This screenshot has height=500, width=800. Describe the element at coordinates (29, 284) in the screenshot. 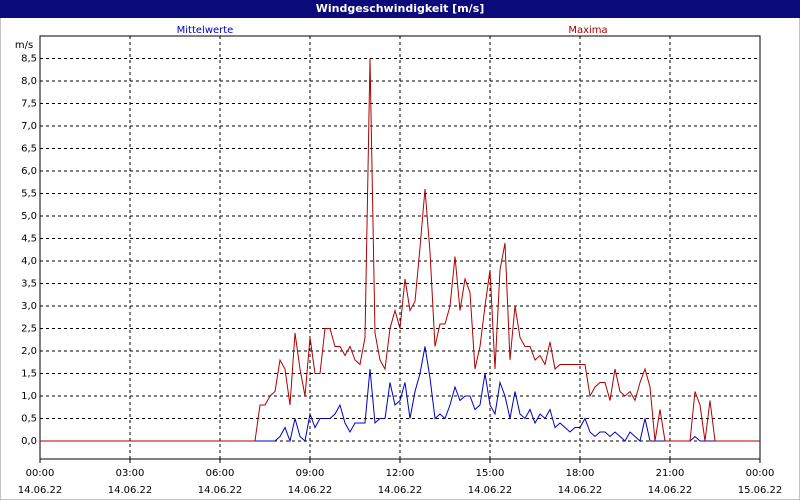

I see `y-tick-label: 3,5` at that location.